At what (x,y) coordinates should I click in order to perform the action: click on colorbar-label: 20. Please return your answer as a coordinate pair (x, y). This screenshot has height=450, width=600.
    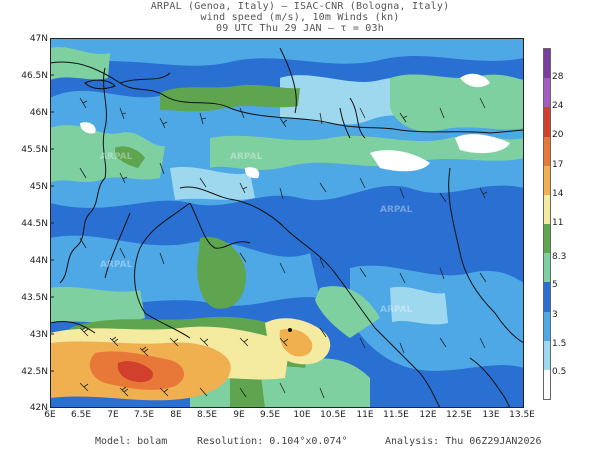
    Looking at the image, I should click on (558, 135).